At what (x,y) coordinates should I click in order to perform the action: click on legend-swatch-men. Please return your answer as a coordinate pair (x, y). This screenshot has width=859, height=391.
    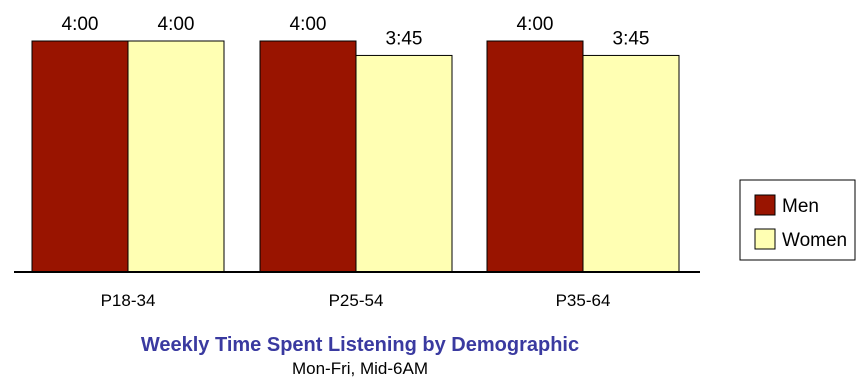
    Looking at the image, I should click on (765, 205).